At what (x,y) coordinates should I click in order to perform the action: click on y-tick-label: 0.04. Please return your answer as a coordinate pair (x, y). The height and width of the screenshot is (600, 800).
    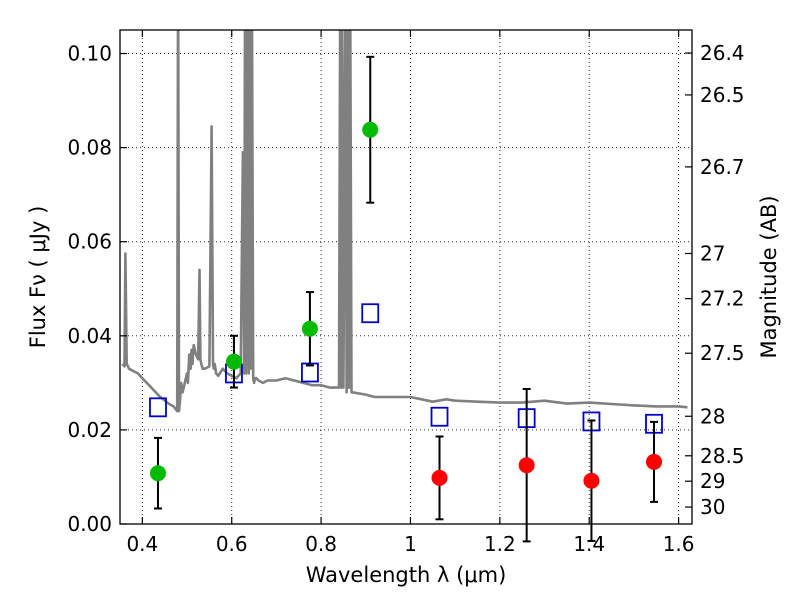
    Looking at the image, I should click on (89, 336).